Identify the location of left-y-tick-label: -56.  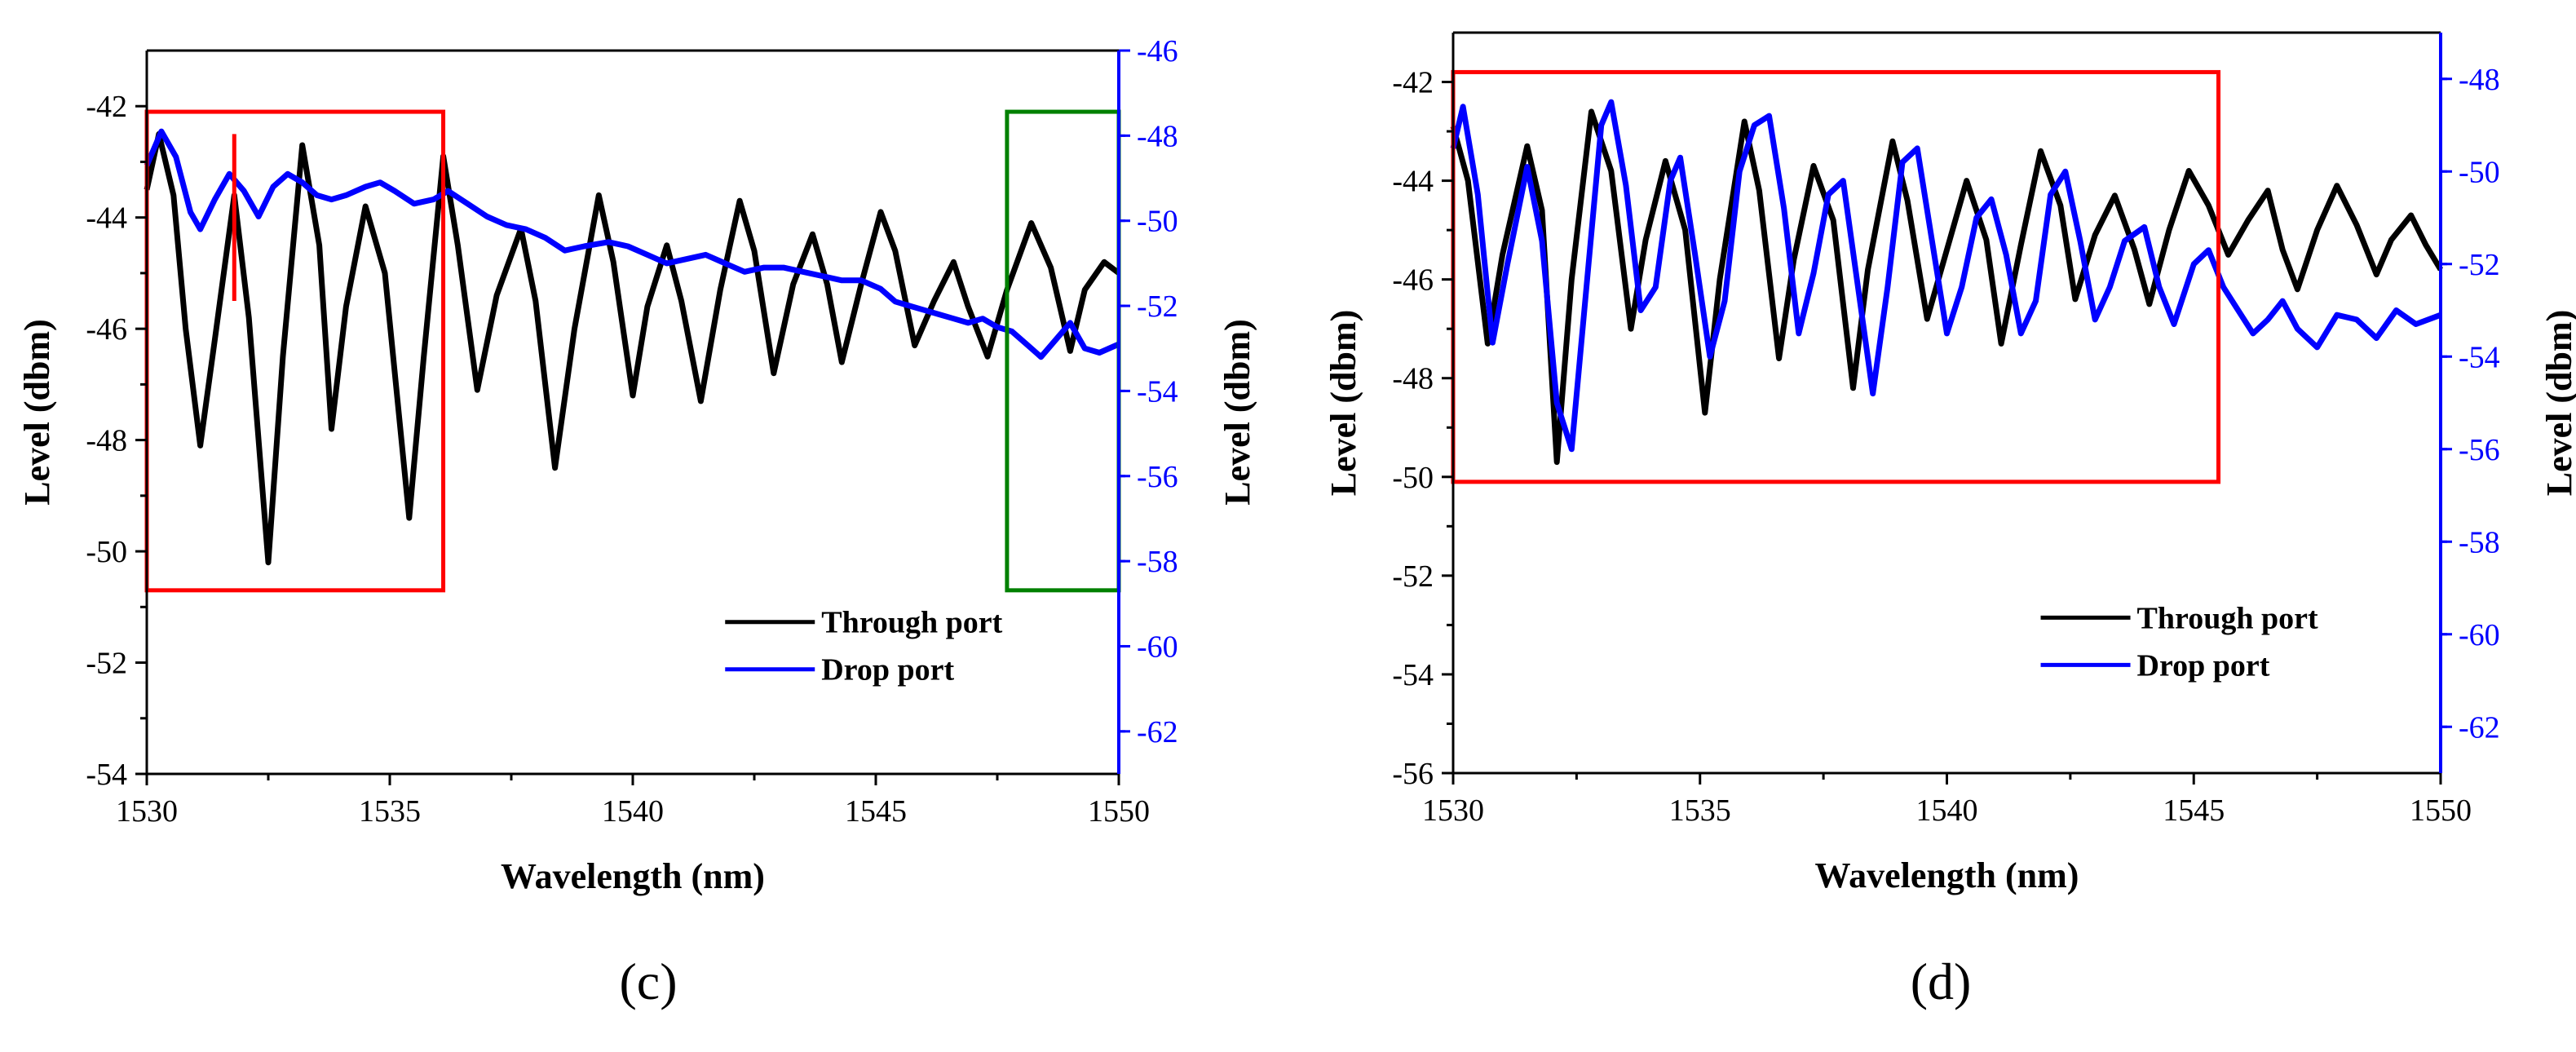
(1413, 774).